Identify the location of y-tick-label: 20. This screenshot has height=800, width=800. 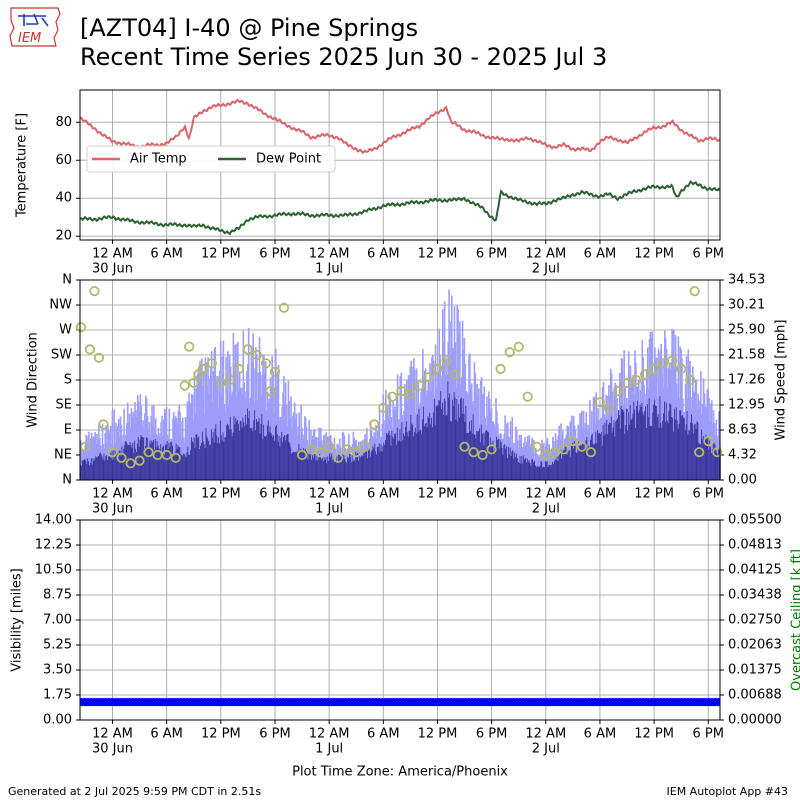
(63, 236).